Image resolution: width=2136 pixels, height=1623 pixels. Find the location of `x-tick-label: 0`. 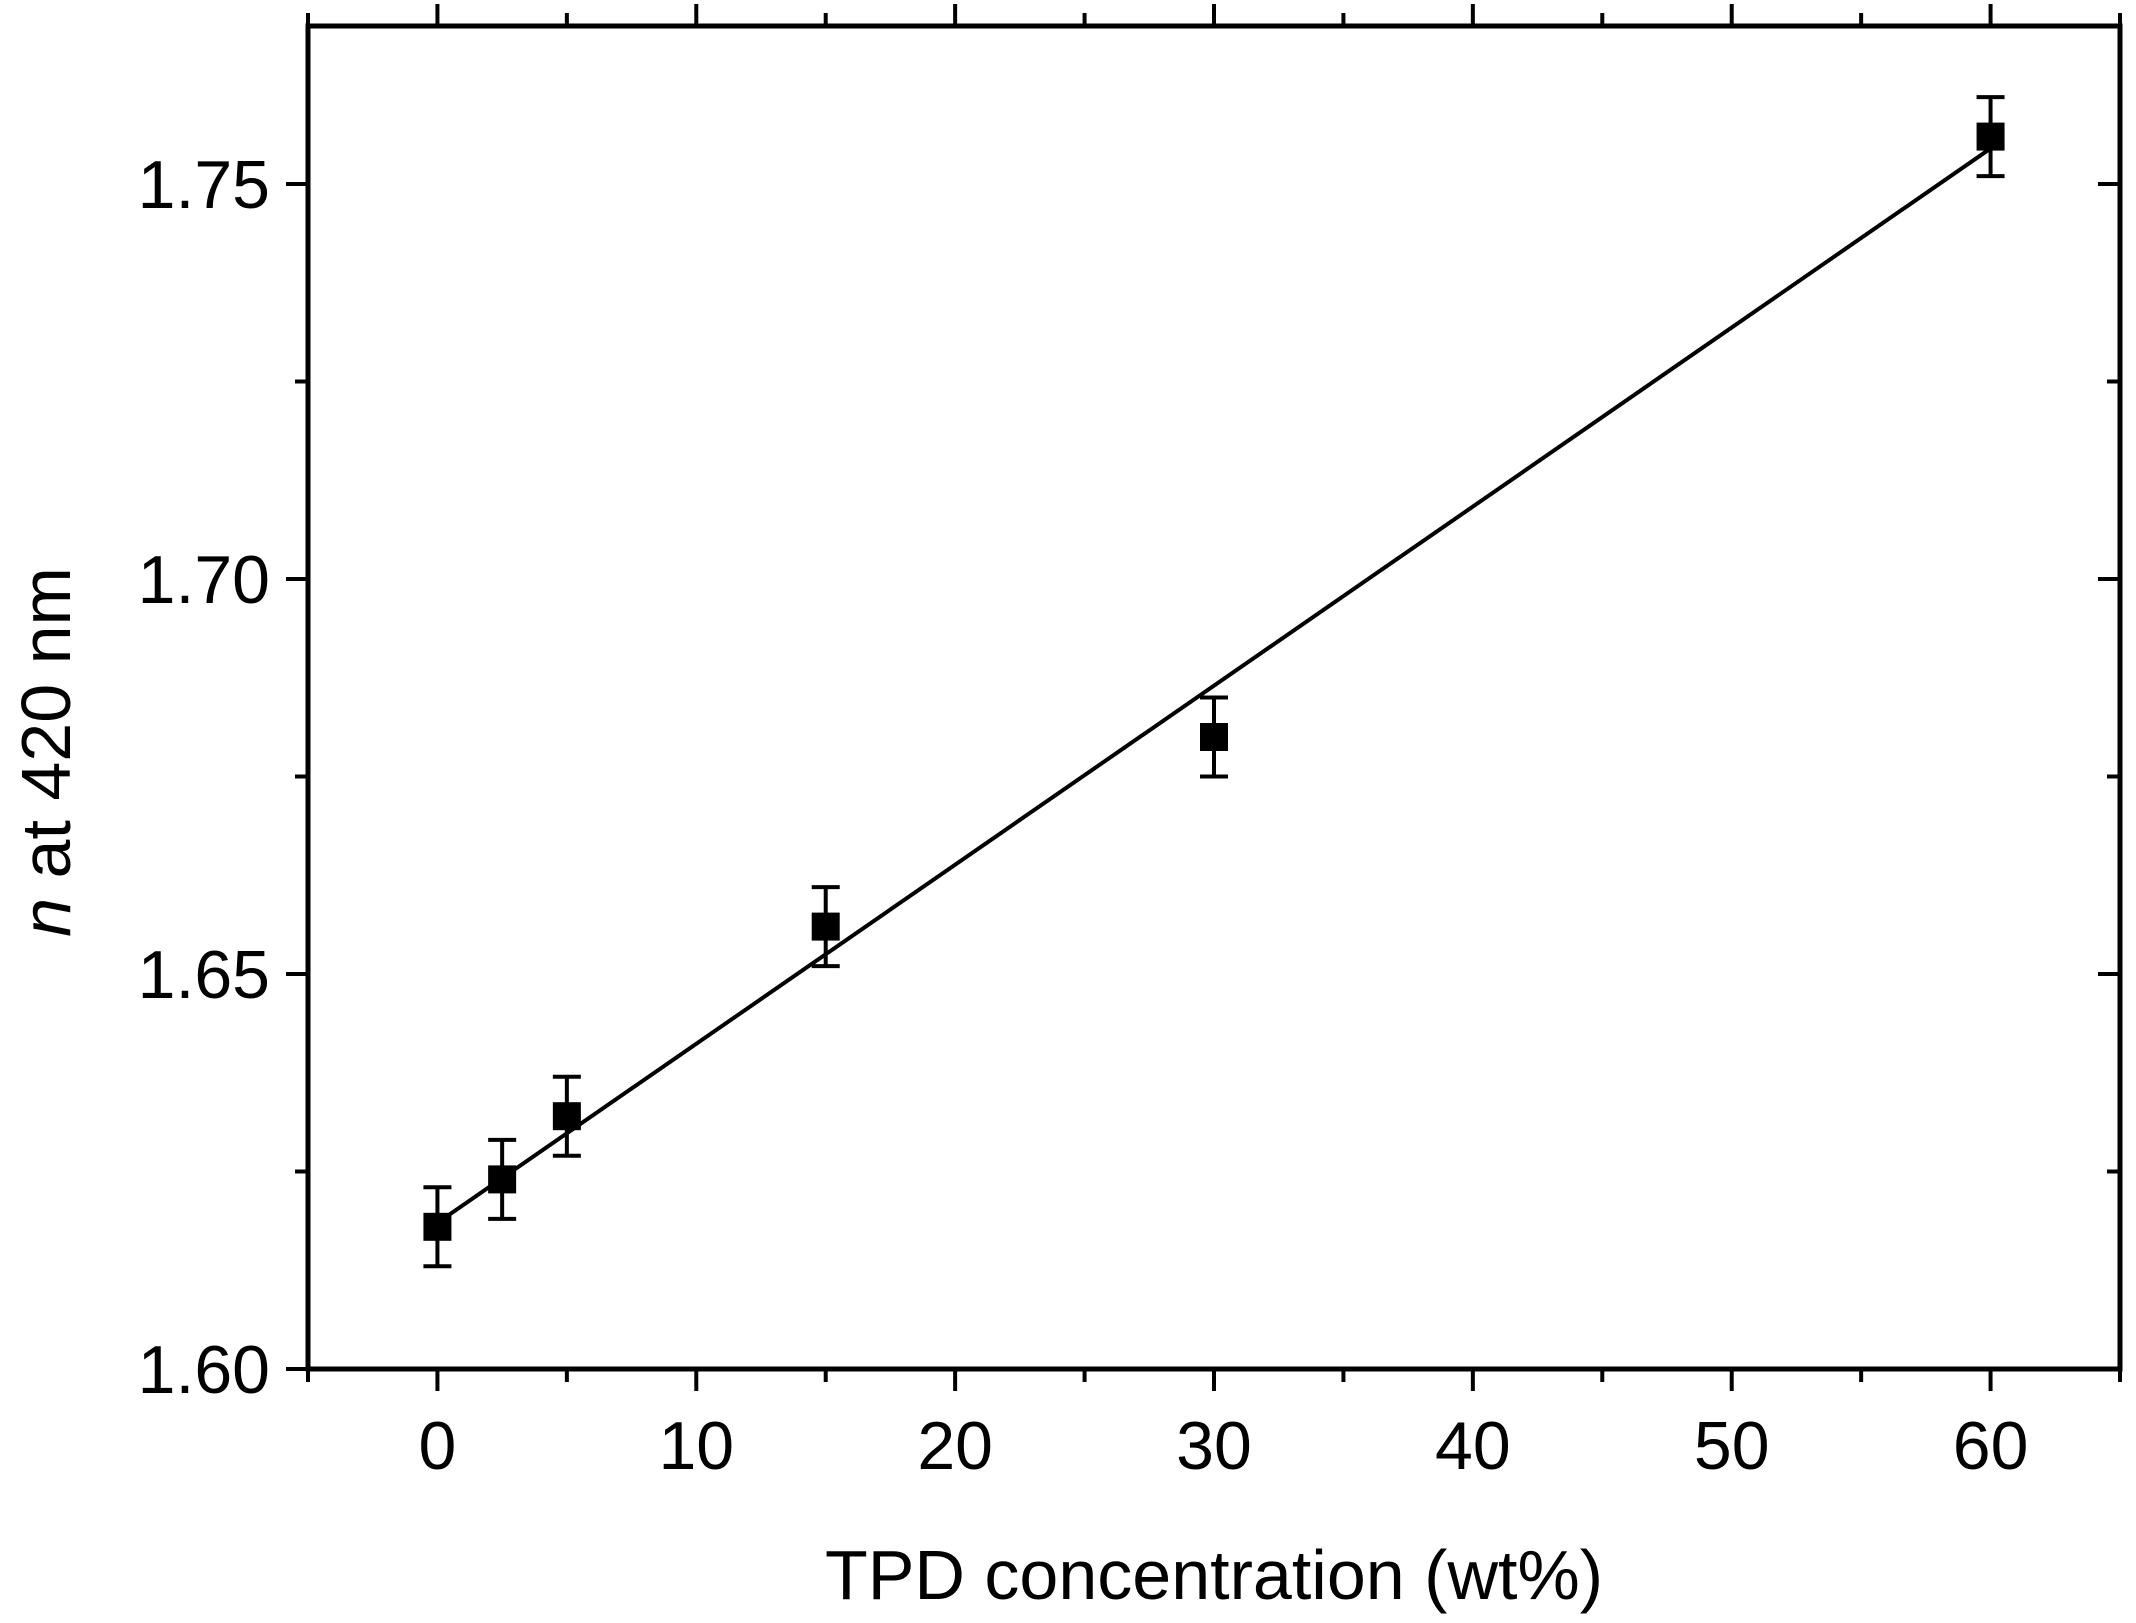

x-tick-label: 0 is located at coordinates (438, 1446).